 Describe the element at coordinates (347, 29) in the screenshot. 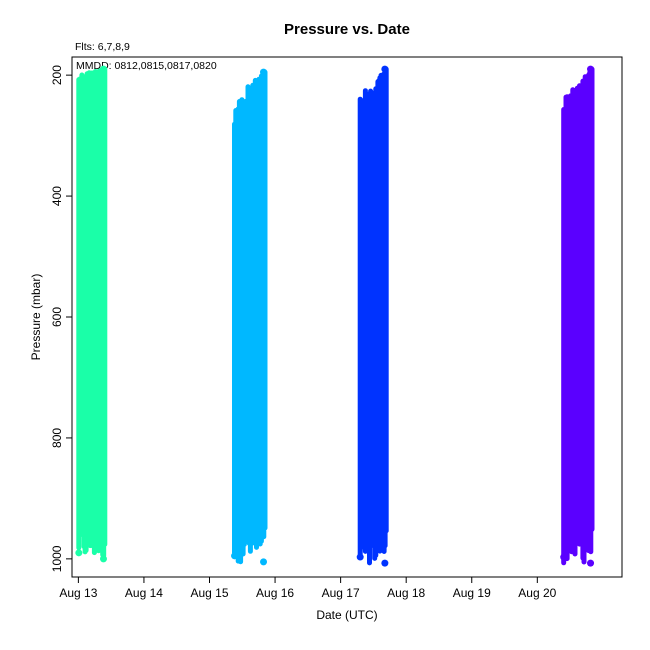

I see `chart-title: Pressure vs. Date` at that location.